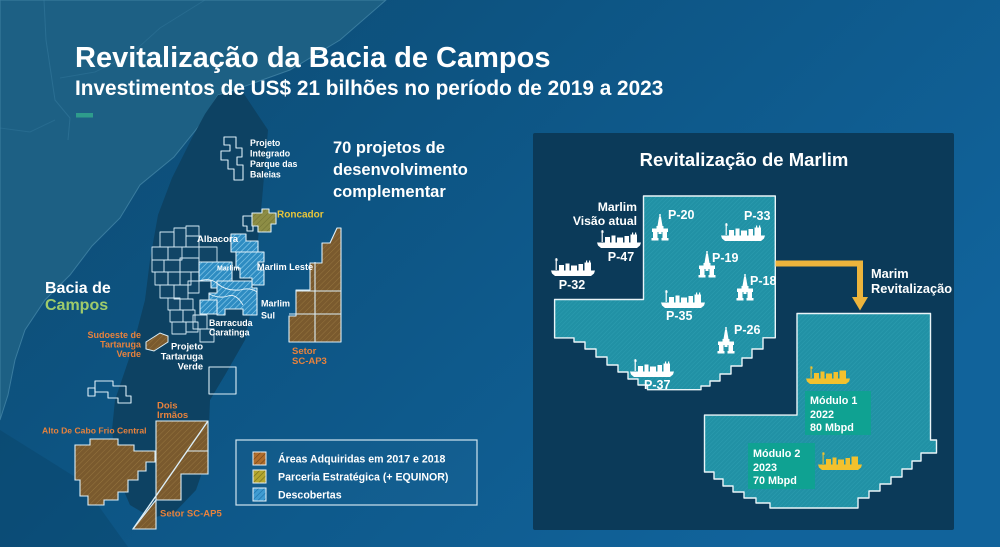 The height and width of the screenshot is (547, 1000). What do you see at coordinates (268, 316) in the screenshot?
I see `svg-text: Sul` at bounding box center [268, 316].